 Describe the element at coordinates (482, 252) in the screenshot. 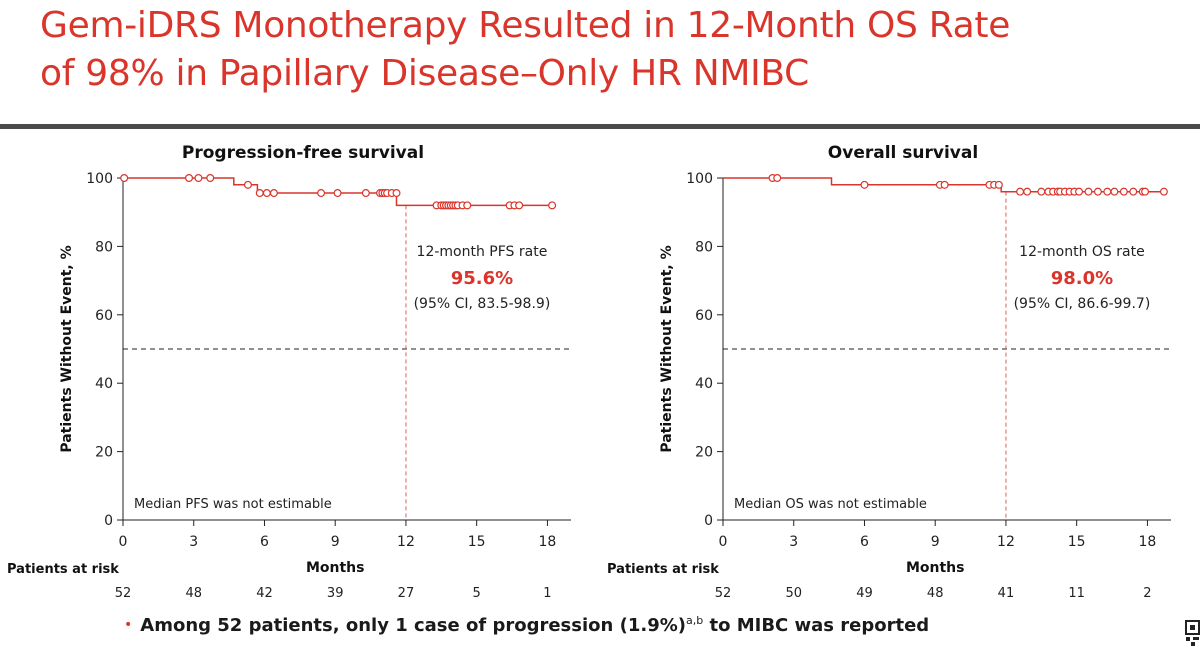

I see `pfs-annotation-label: 12-month PFS rate` at that location.